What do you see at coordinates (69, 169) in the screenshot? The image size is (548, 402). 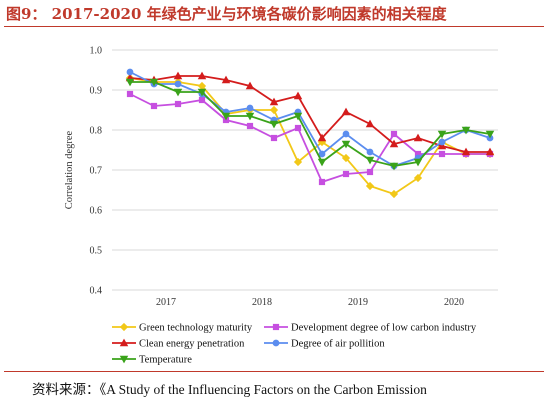 I see `y-axis-title: Correlation degree` at bounding box center [69, 169].